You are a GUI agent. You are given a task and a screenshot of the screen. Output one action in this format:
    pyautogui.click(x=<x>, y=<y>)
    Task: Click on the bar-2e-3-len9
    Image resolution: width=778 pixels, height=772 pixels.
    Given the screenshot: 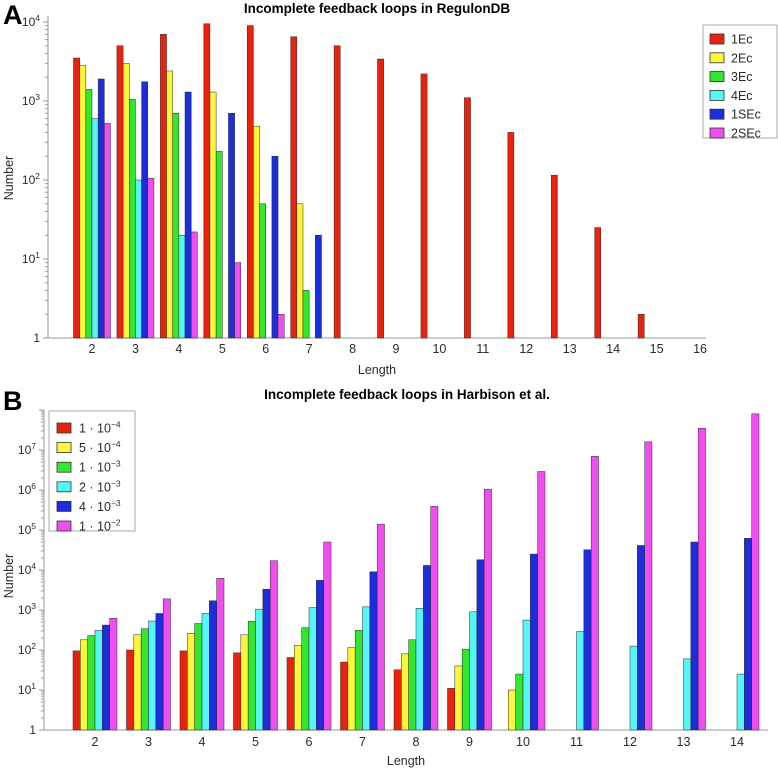 What is the action you would take?
    pyautogui.click(x=473, y=671)
    